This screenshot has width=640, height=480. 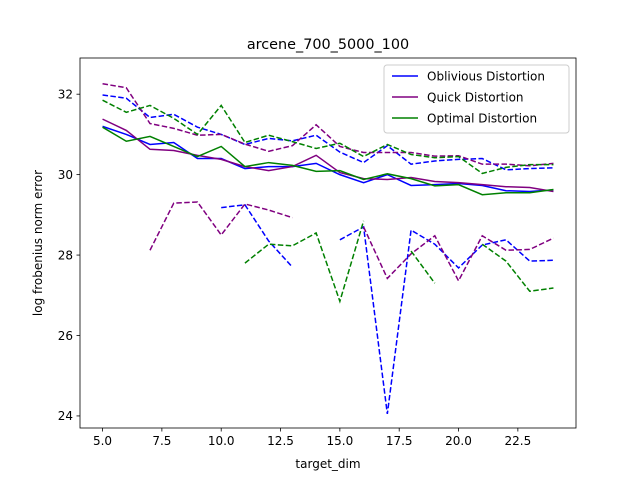 I want to click on y-axis-label: log frobenius norm error, so click(x=38, y=243).